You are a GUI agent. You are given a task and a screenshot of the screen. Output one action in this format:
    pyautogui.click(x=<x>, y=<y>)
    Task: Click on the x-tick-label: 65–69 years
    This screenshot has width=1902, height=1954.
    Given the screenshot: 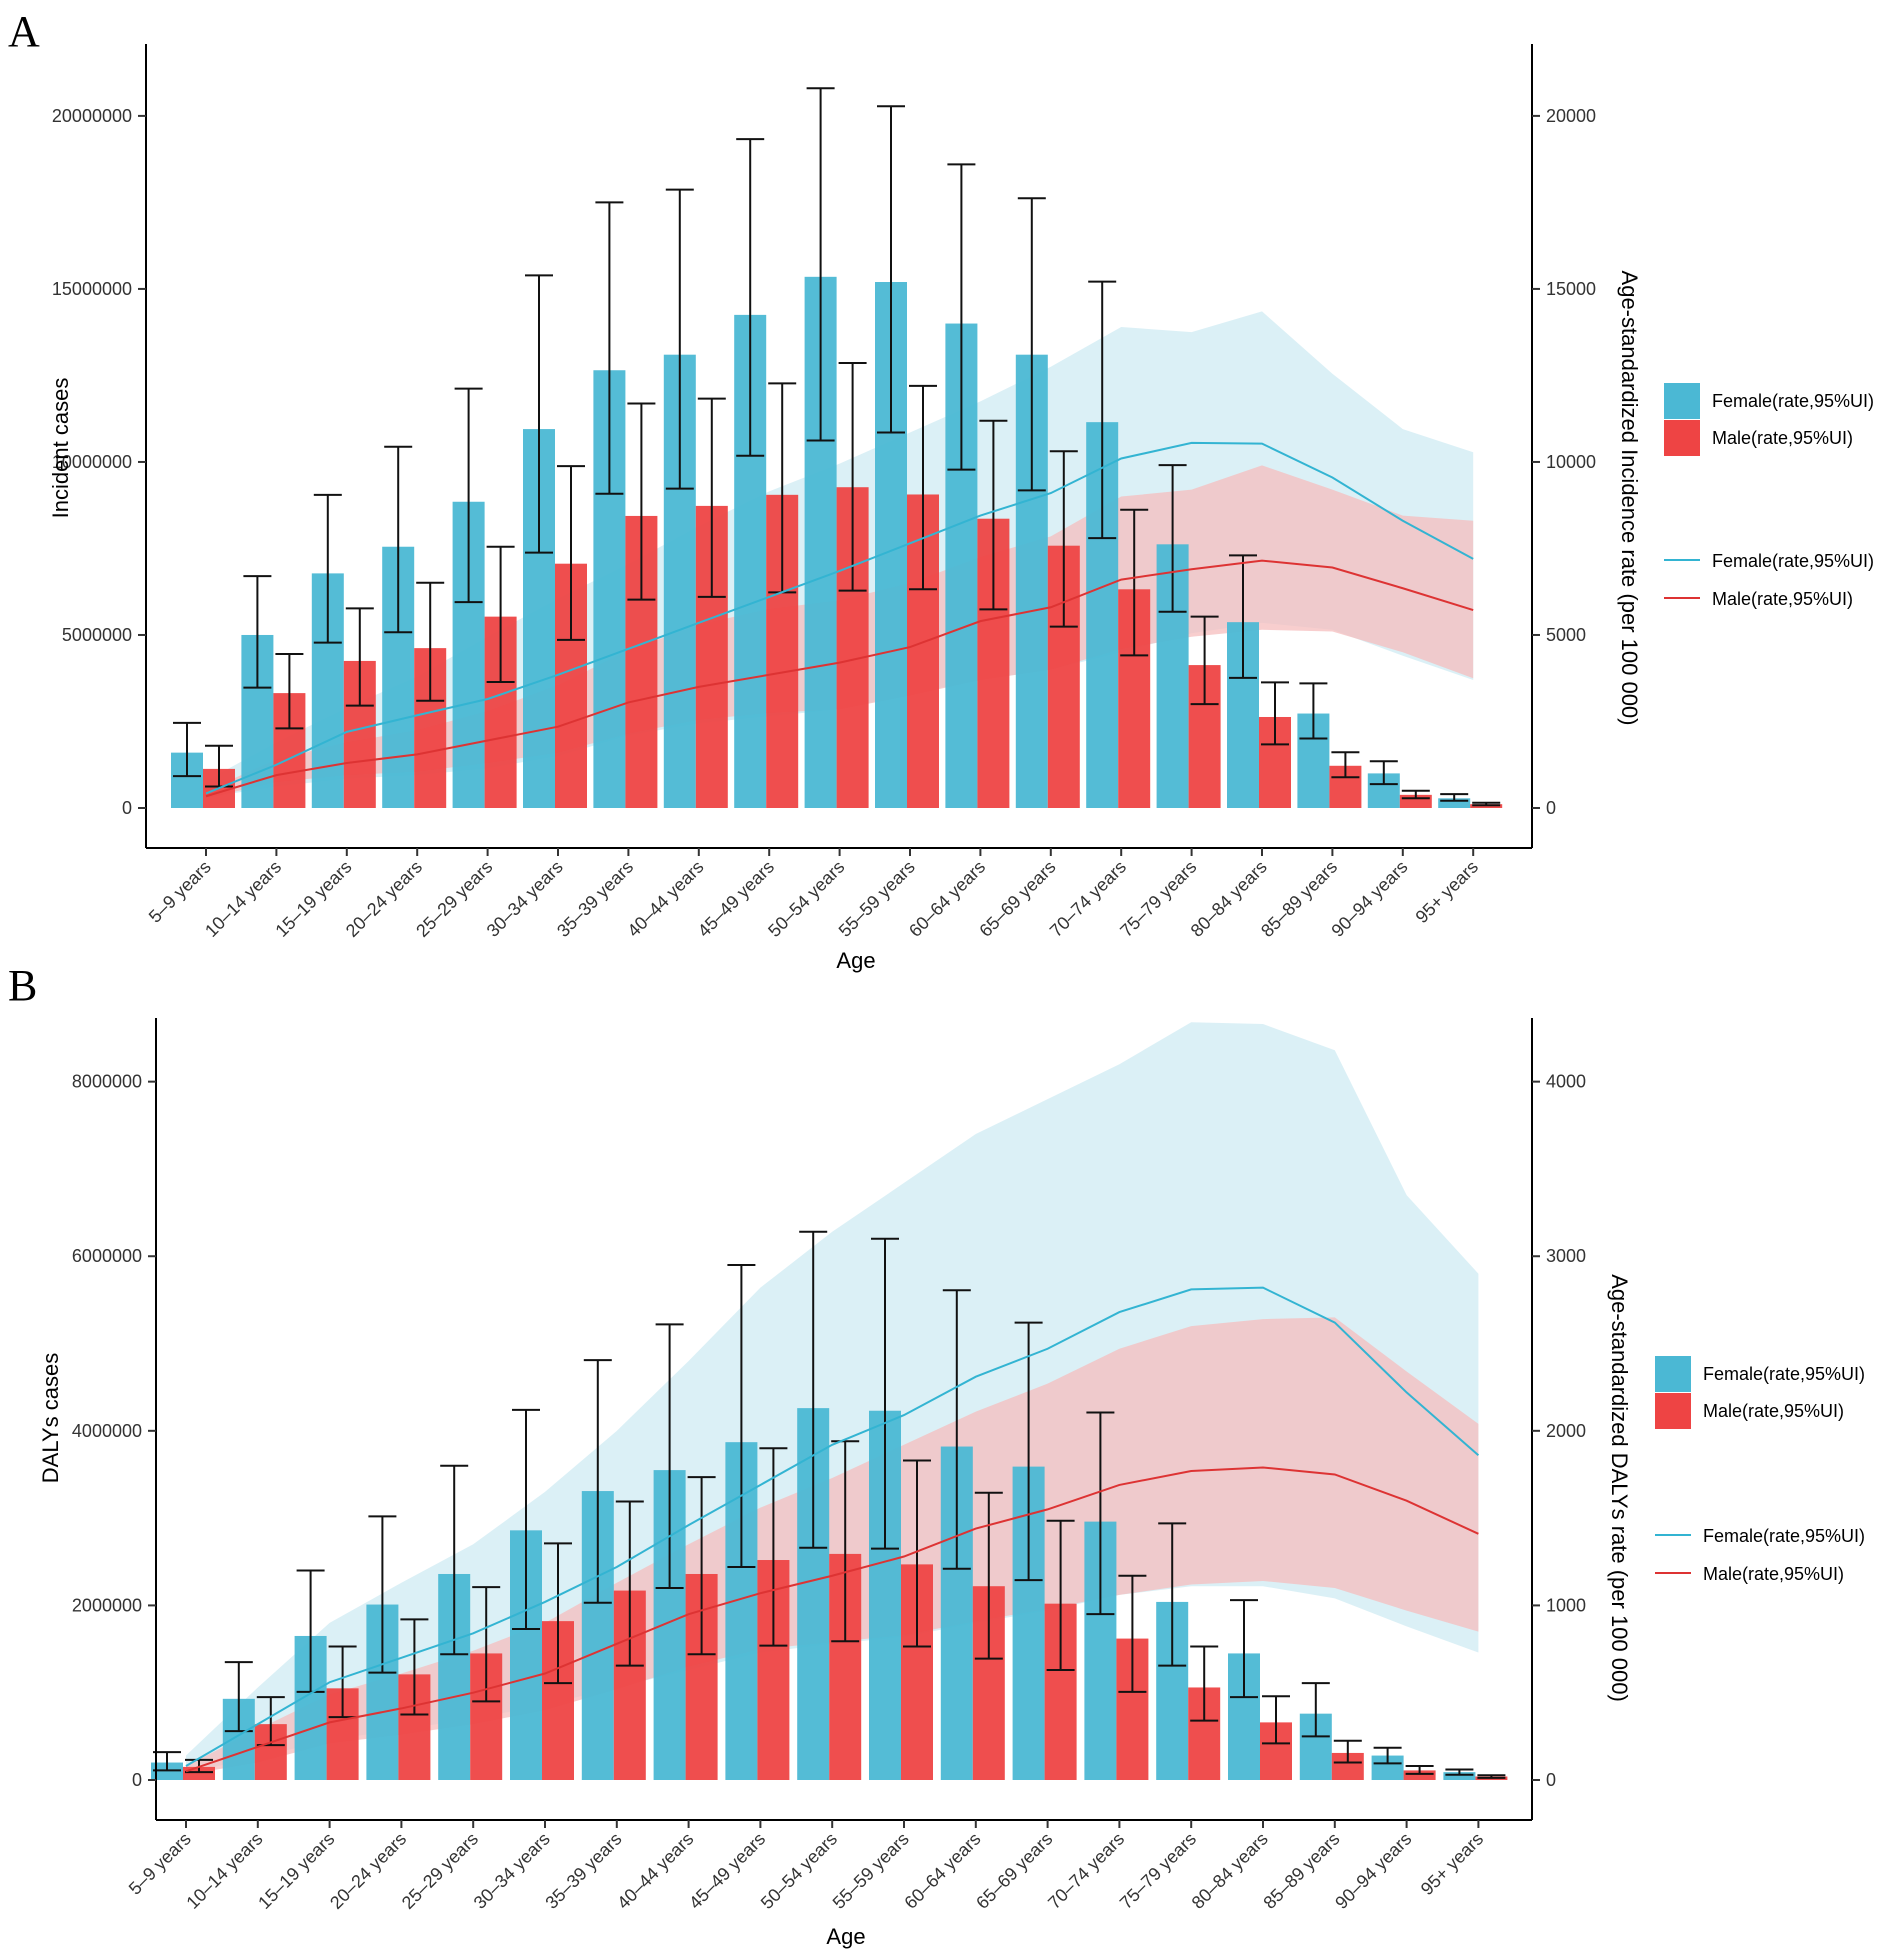 What is the action you would take?
    pyautogui.click(x=1014, y=1871)
    